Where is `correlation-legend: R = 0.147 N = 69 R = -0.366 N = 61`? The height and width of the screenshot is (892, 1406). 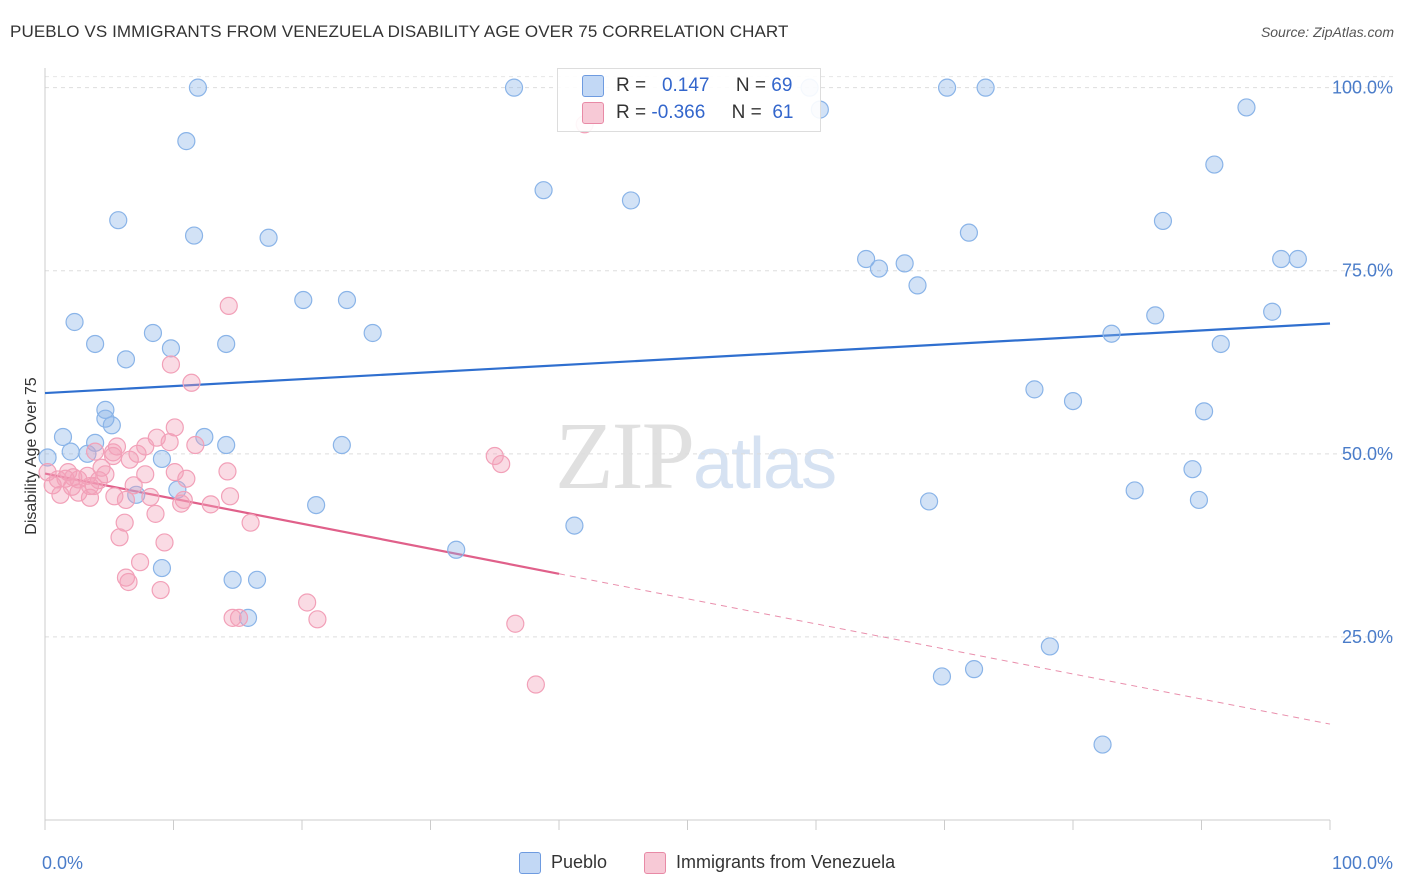 correlation-legend: R = 0.147 N = 69 R = -0.366 N = 61 is located at coordinates (689, 100).